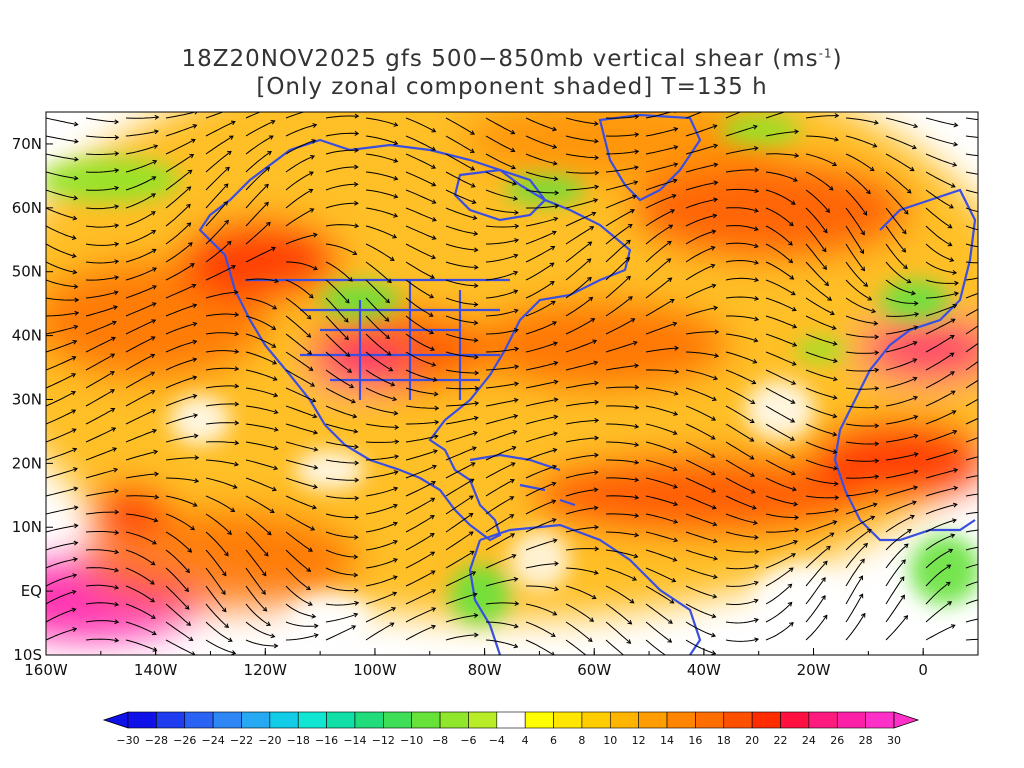 Image resolution: width=1024 pixels, height=768 pixels. Describe the element at coordinates (866, 740) in the screenshot. I see `colorbar-label-26: 28` at that location.